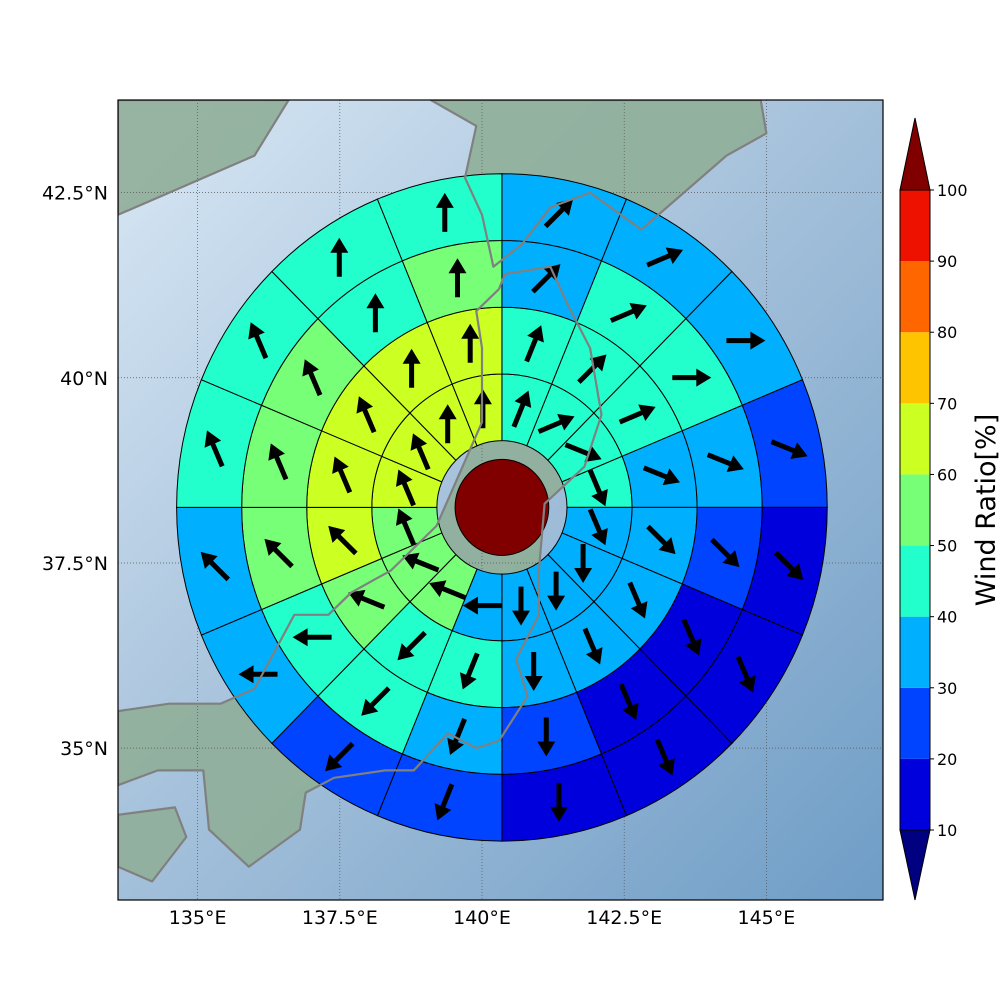 The height and width of the screenshot is (1000, 1000). Describe the element at coordinates (340, 918) in the screenshot. I see `lon-tick-label: 137.5°E` at that location.